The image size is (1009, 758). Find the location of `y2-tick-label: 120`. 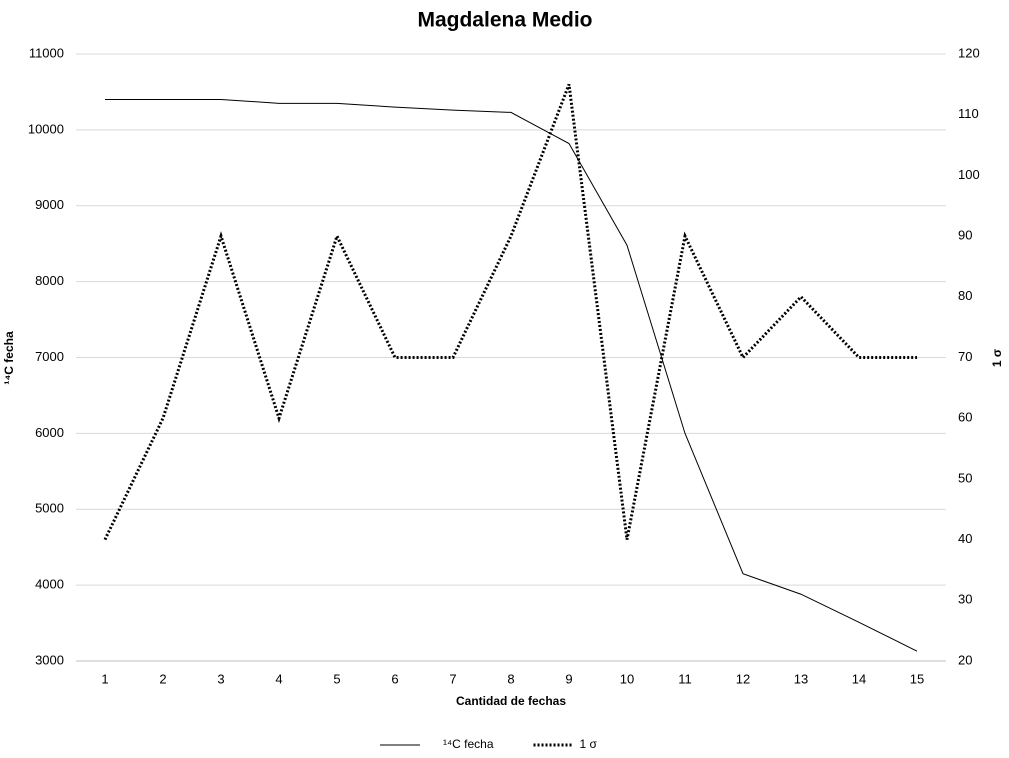

y2-tick-label: 120 is located at coordinates (969, 52).